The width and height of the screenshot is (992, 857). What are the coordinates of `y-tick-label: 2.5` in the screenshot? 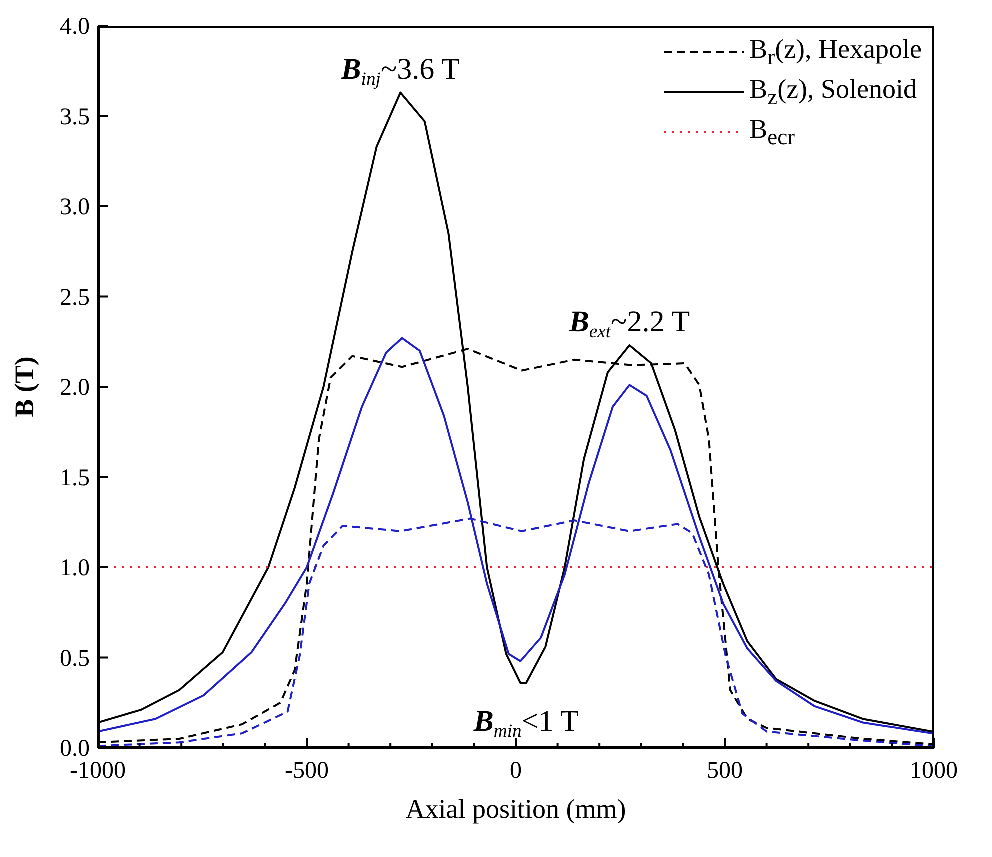 It's located at (75, 297).